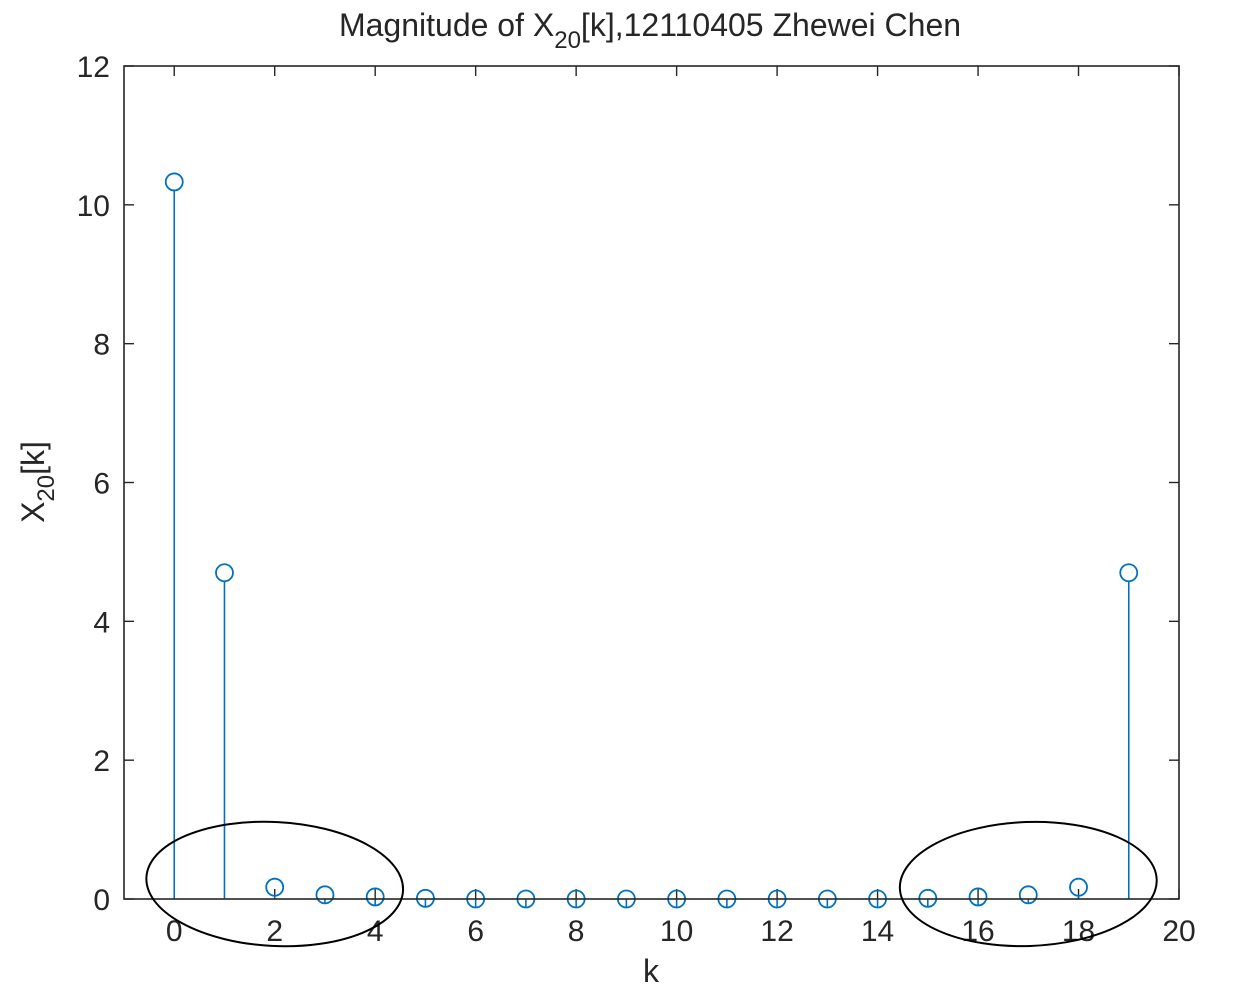 The height and width of the screenshot is (1003, 1250). I want to click on y-tick-label: 2, so click(101, 761).